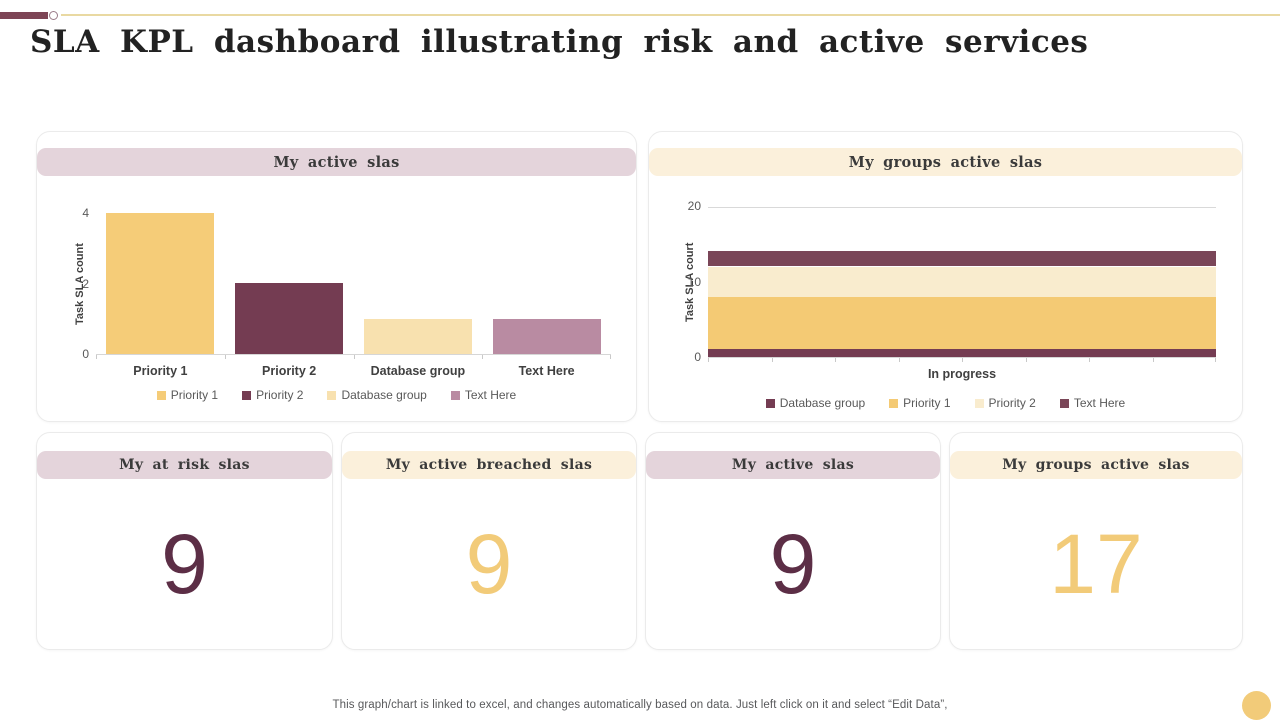 Image resolution: width=1280 pixels, height=720 pixels. I want to click on kpi-title: My groups active slas, so click(1096, 465).